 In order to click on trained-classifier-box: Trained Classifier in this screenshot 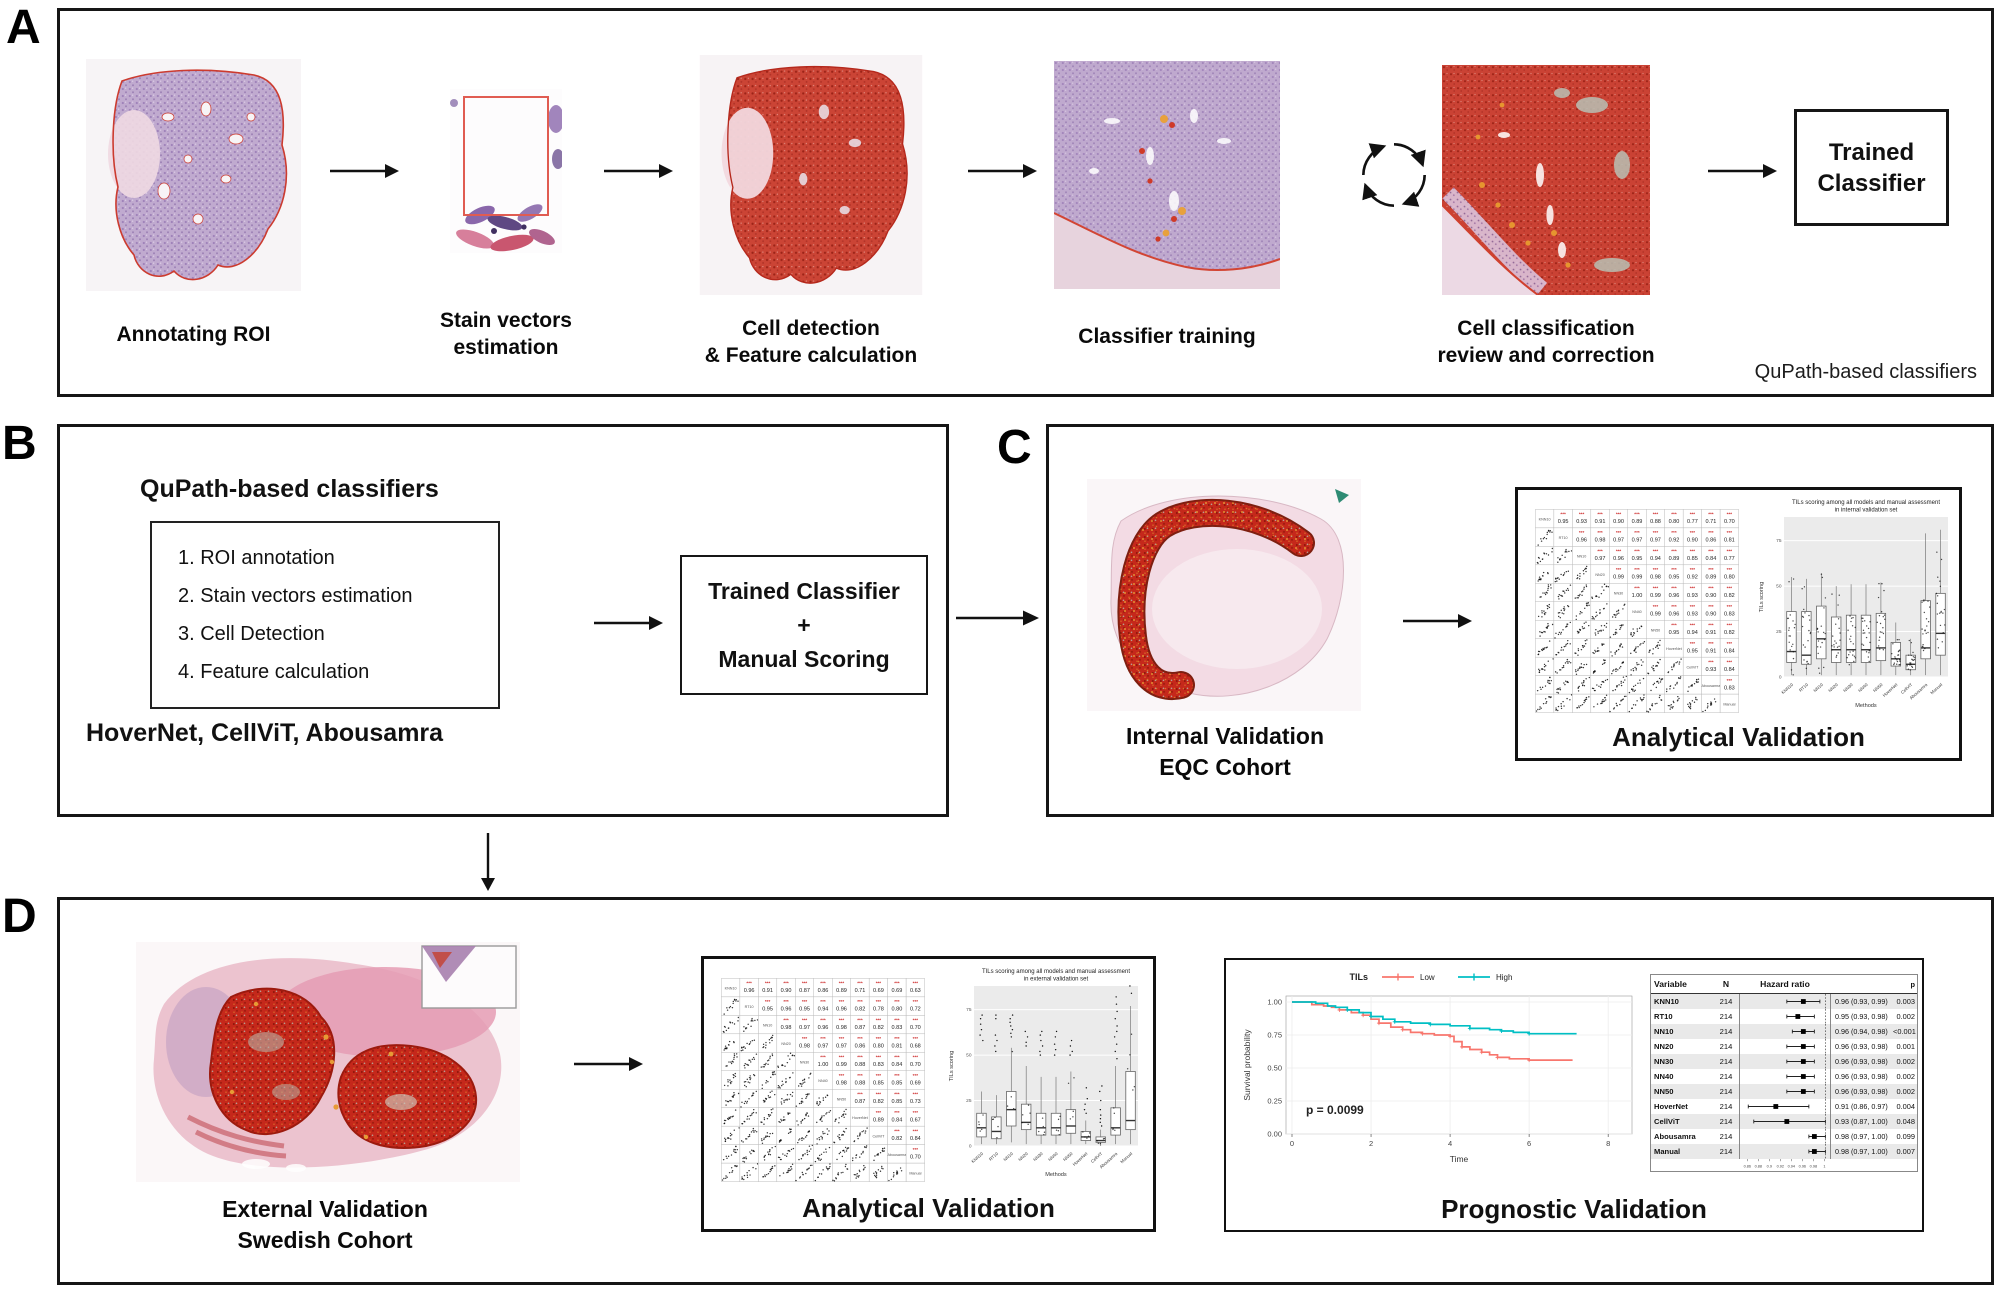, I will do `click(1871, 167)`.